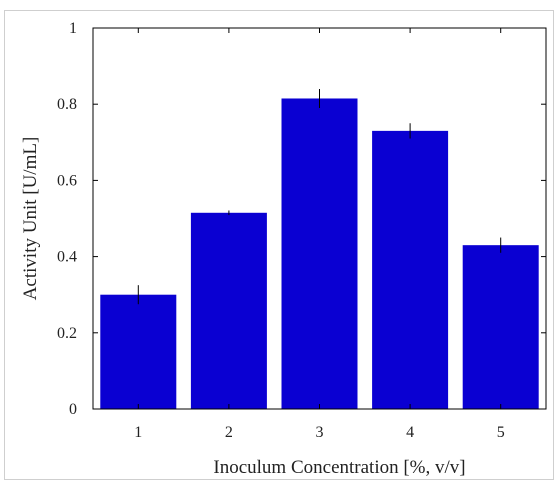 The height and width of the screenshot is (484, 560). Describe the element at coordinates (67, 180) in the screenshot. I see `y-tick-label-3: 0.6` at that location.